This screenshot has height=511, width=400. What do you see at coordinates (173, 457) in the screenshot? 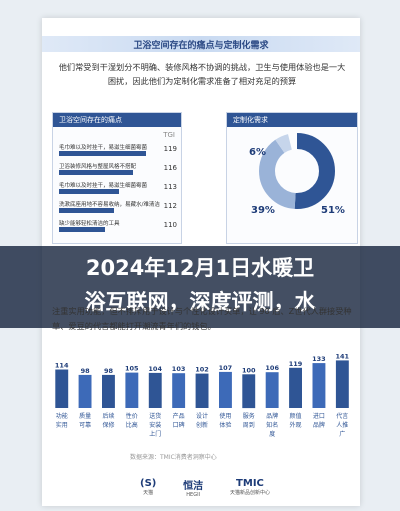
I see `source-note: 数据来源：TMIC消费者洞察中心` at bounding box center [173, 457].